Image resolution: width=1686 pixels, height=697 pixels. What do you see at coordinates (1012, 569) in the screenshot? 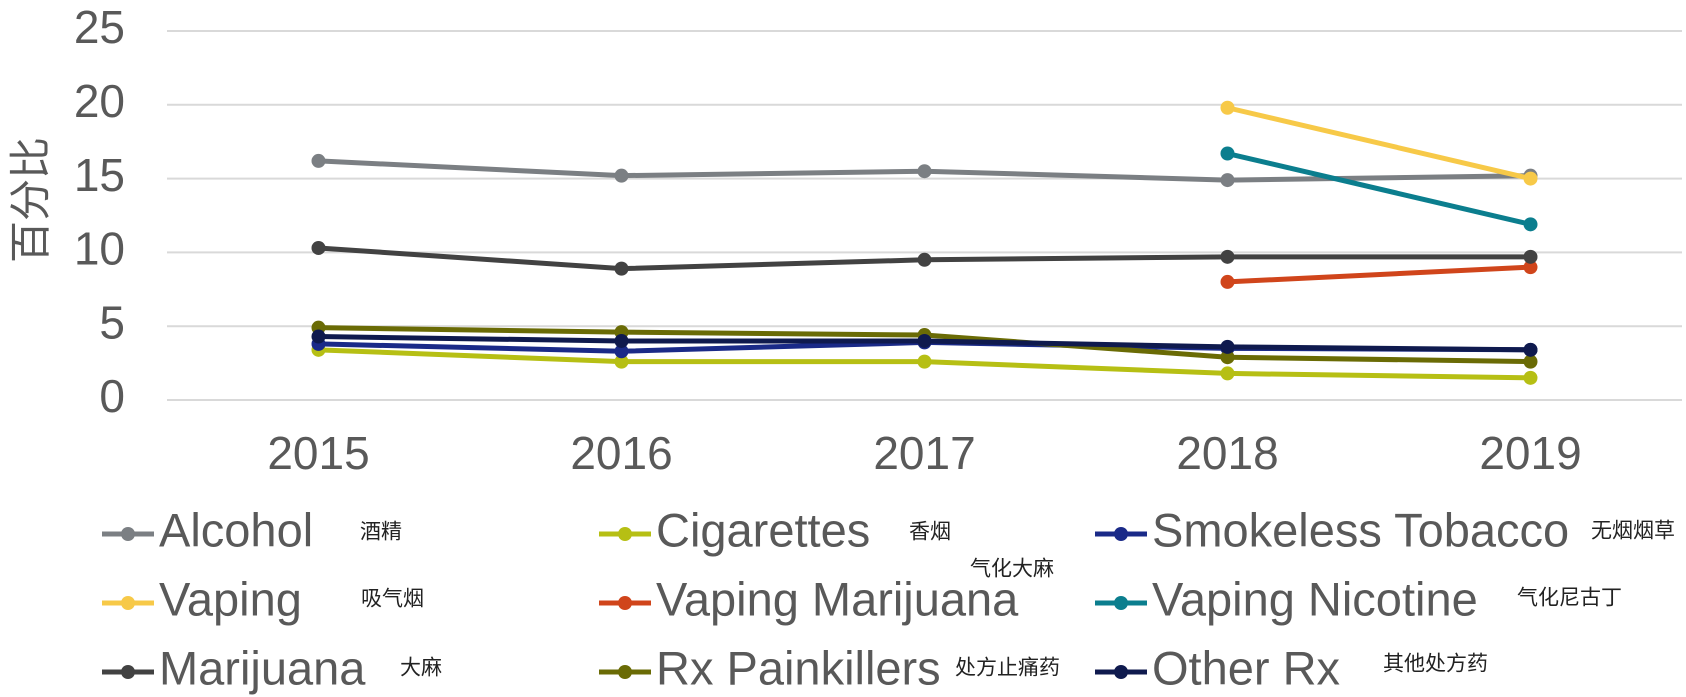
I see `legend-note: 气化大麻` at bounding box center [1012, 569].